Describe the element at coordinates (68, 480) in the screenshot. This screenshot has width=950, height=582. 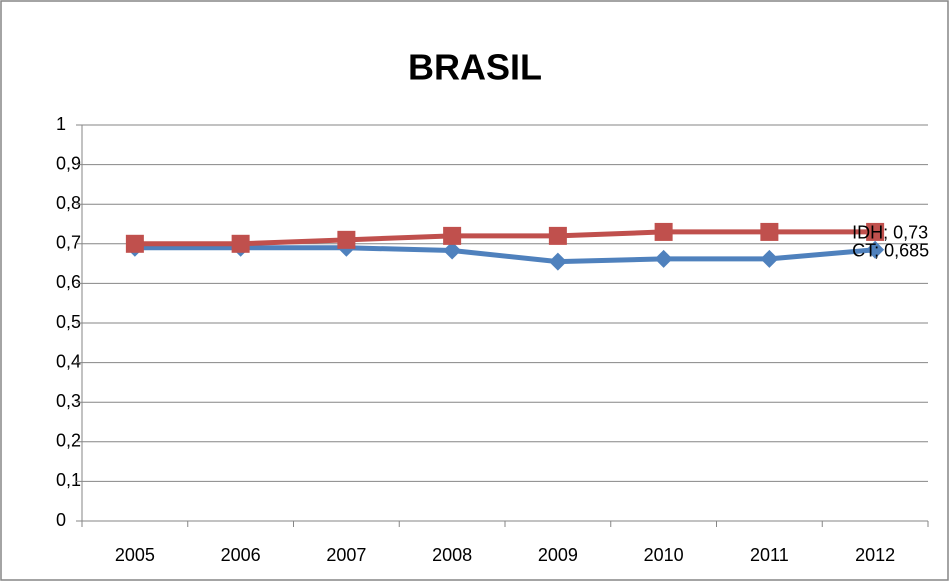
I see `y-tick-label: 0,1` at that location.